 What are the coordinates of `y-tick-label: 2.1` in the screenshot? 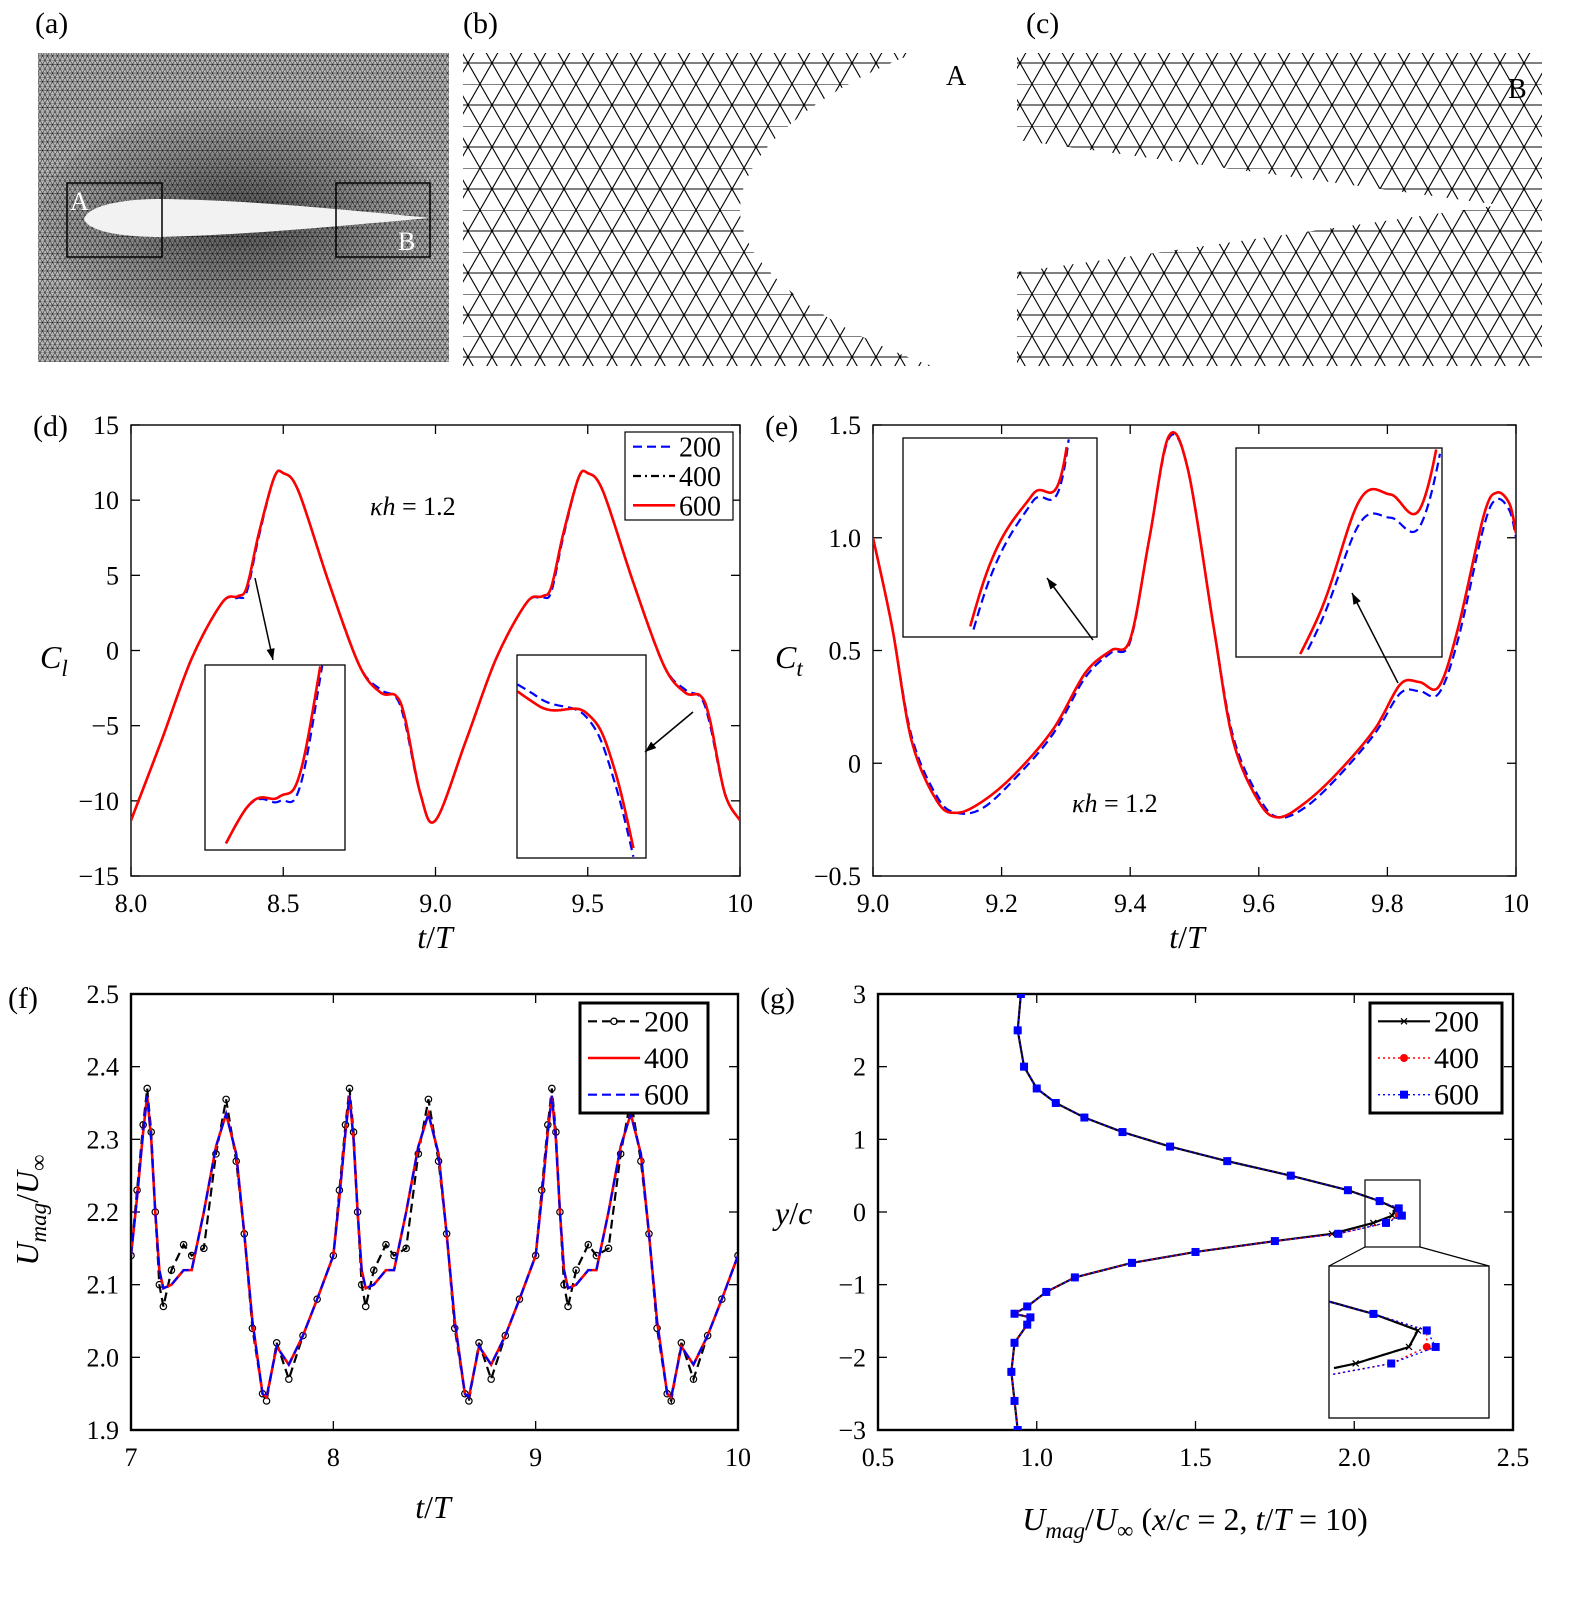 It's located at (103, 1285).